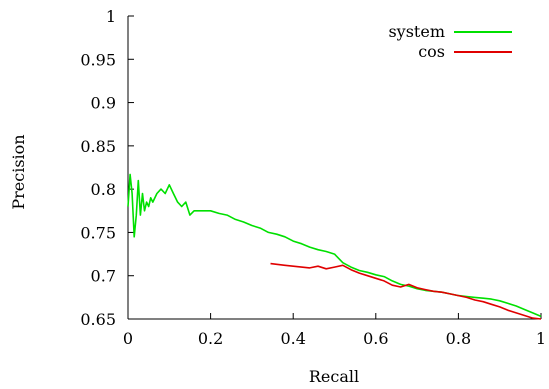  I want to click on y-tick-label: 0.75, so click(98, 232).